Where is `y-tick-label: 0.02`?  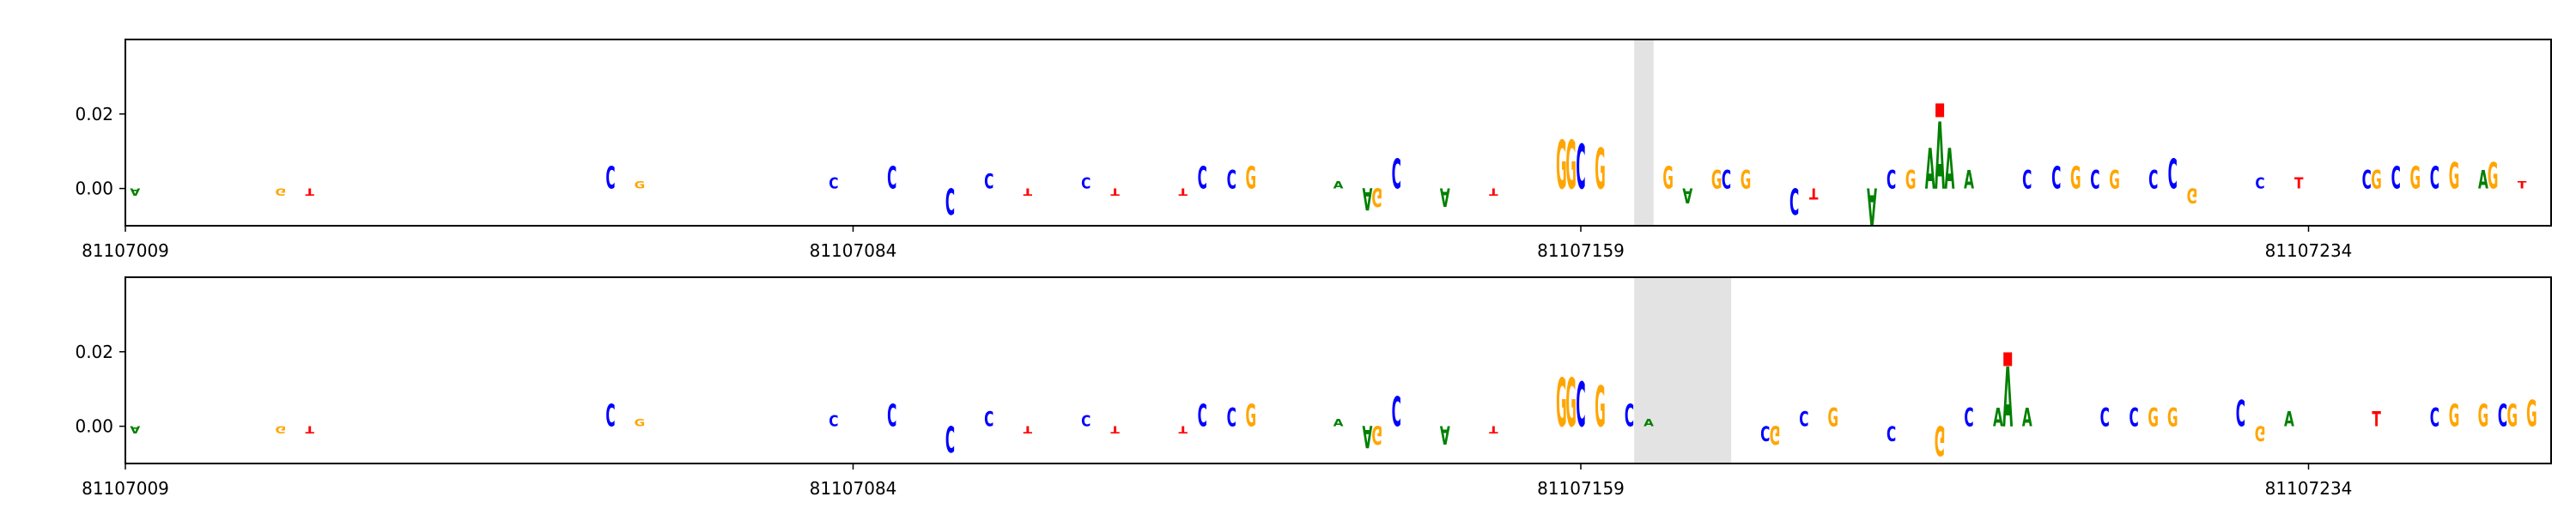
y-tick-label: 0.02 is located at coordinates (94, 114).